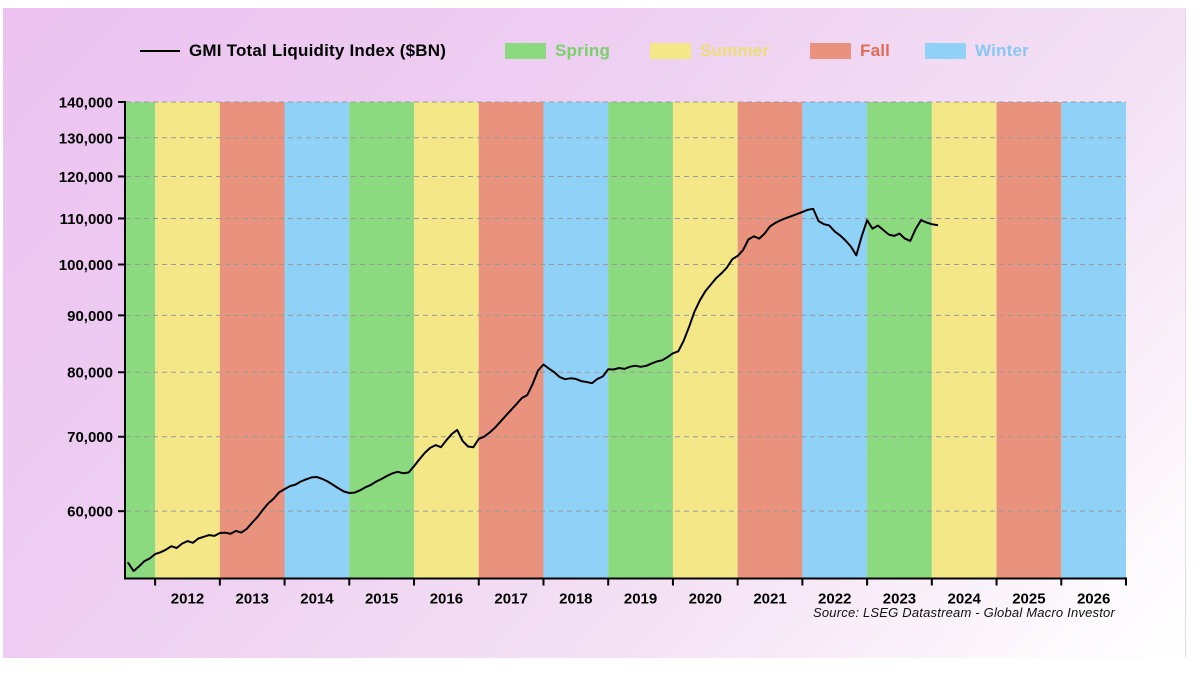 Image resolution: width=1200 pixels, height=676 pixels. Describe the element at coordinates (86, 177) in the screenshot. I see `y-axis-label: 120,000` at that location.